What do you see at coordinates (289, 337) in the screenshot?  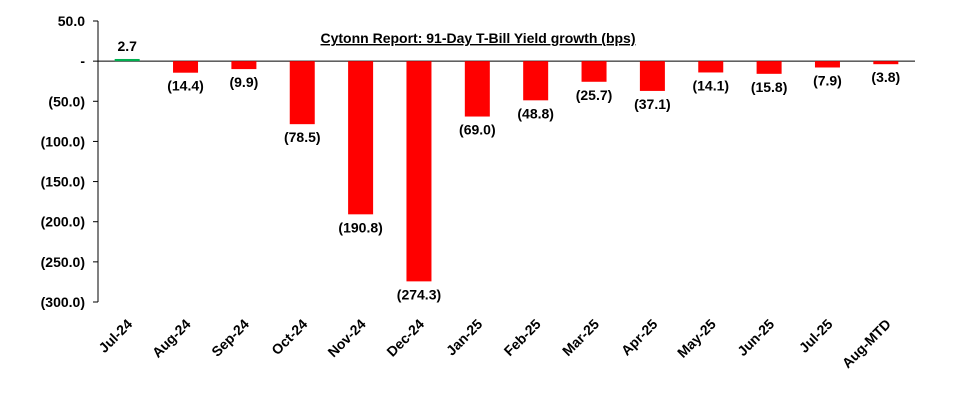 I see `x-category-label: Oct-24` at bounding box center [289, 337].